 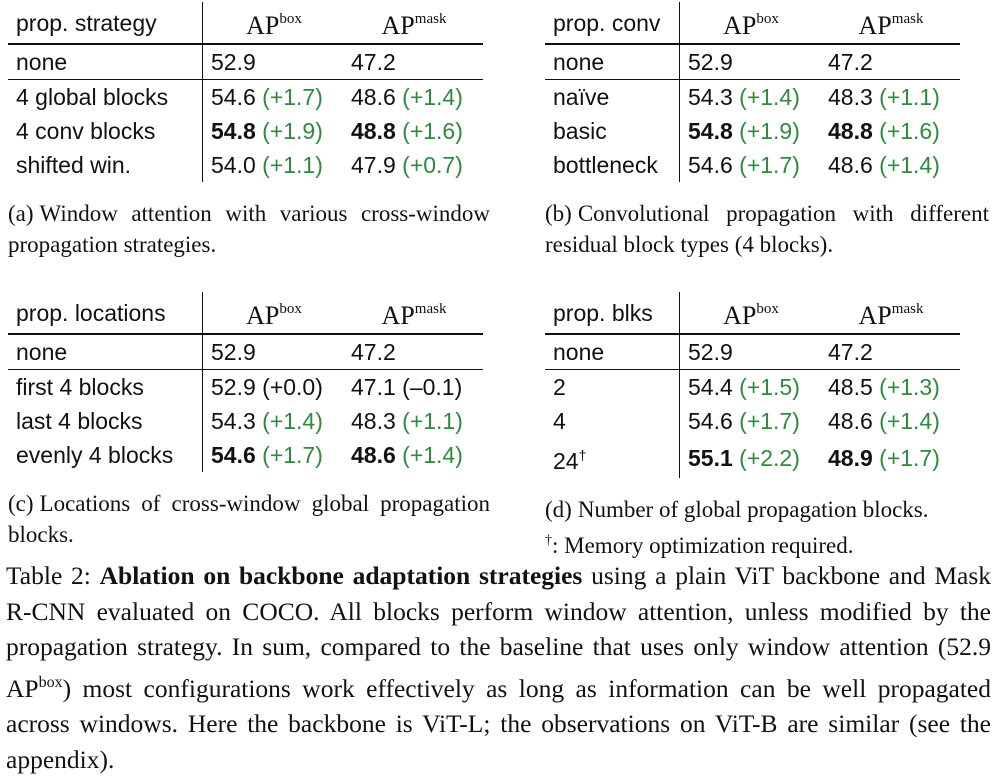 What do you see at coordinates (612, 131) in the screenshot?
I see `row-label: basic` at bounding box center [612, 131].